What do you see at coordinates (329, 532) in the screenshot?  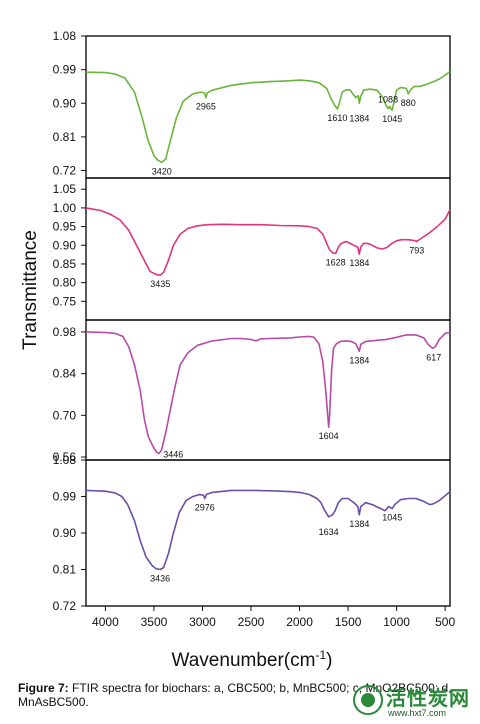 I see `peak-label: 1634` at bounding box center [329, 532].